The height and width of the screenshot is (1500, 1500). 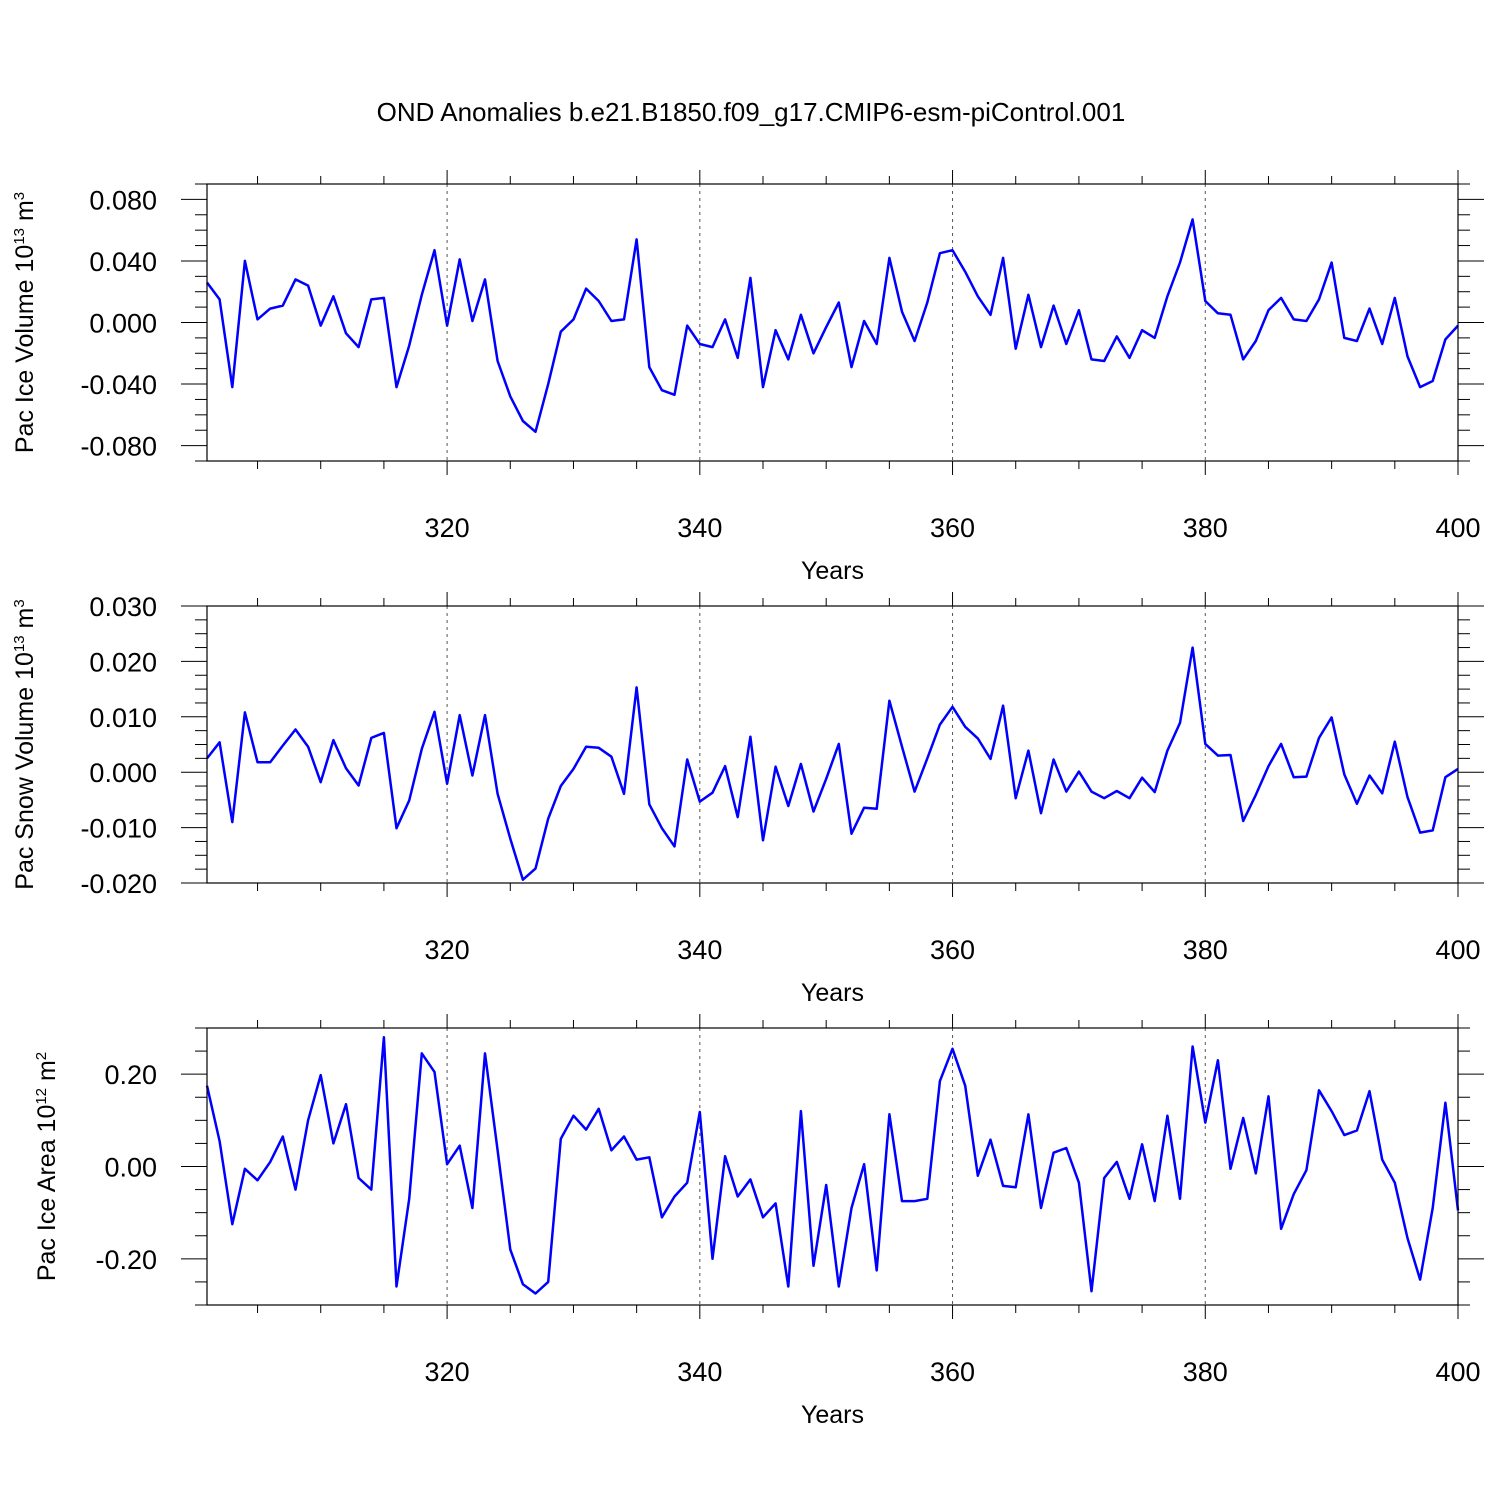 What do you see at coordinates (118, 385) in the screenshot?
I see `y-tick-label: -0.040` at bounding box center [118, 385].